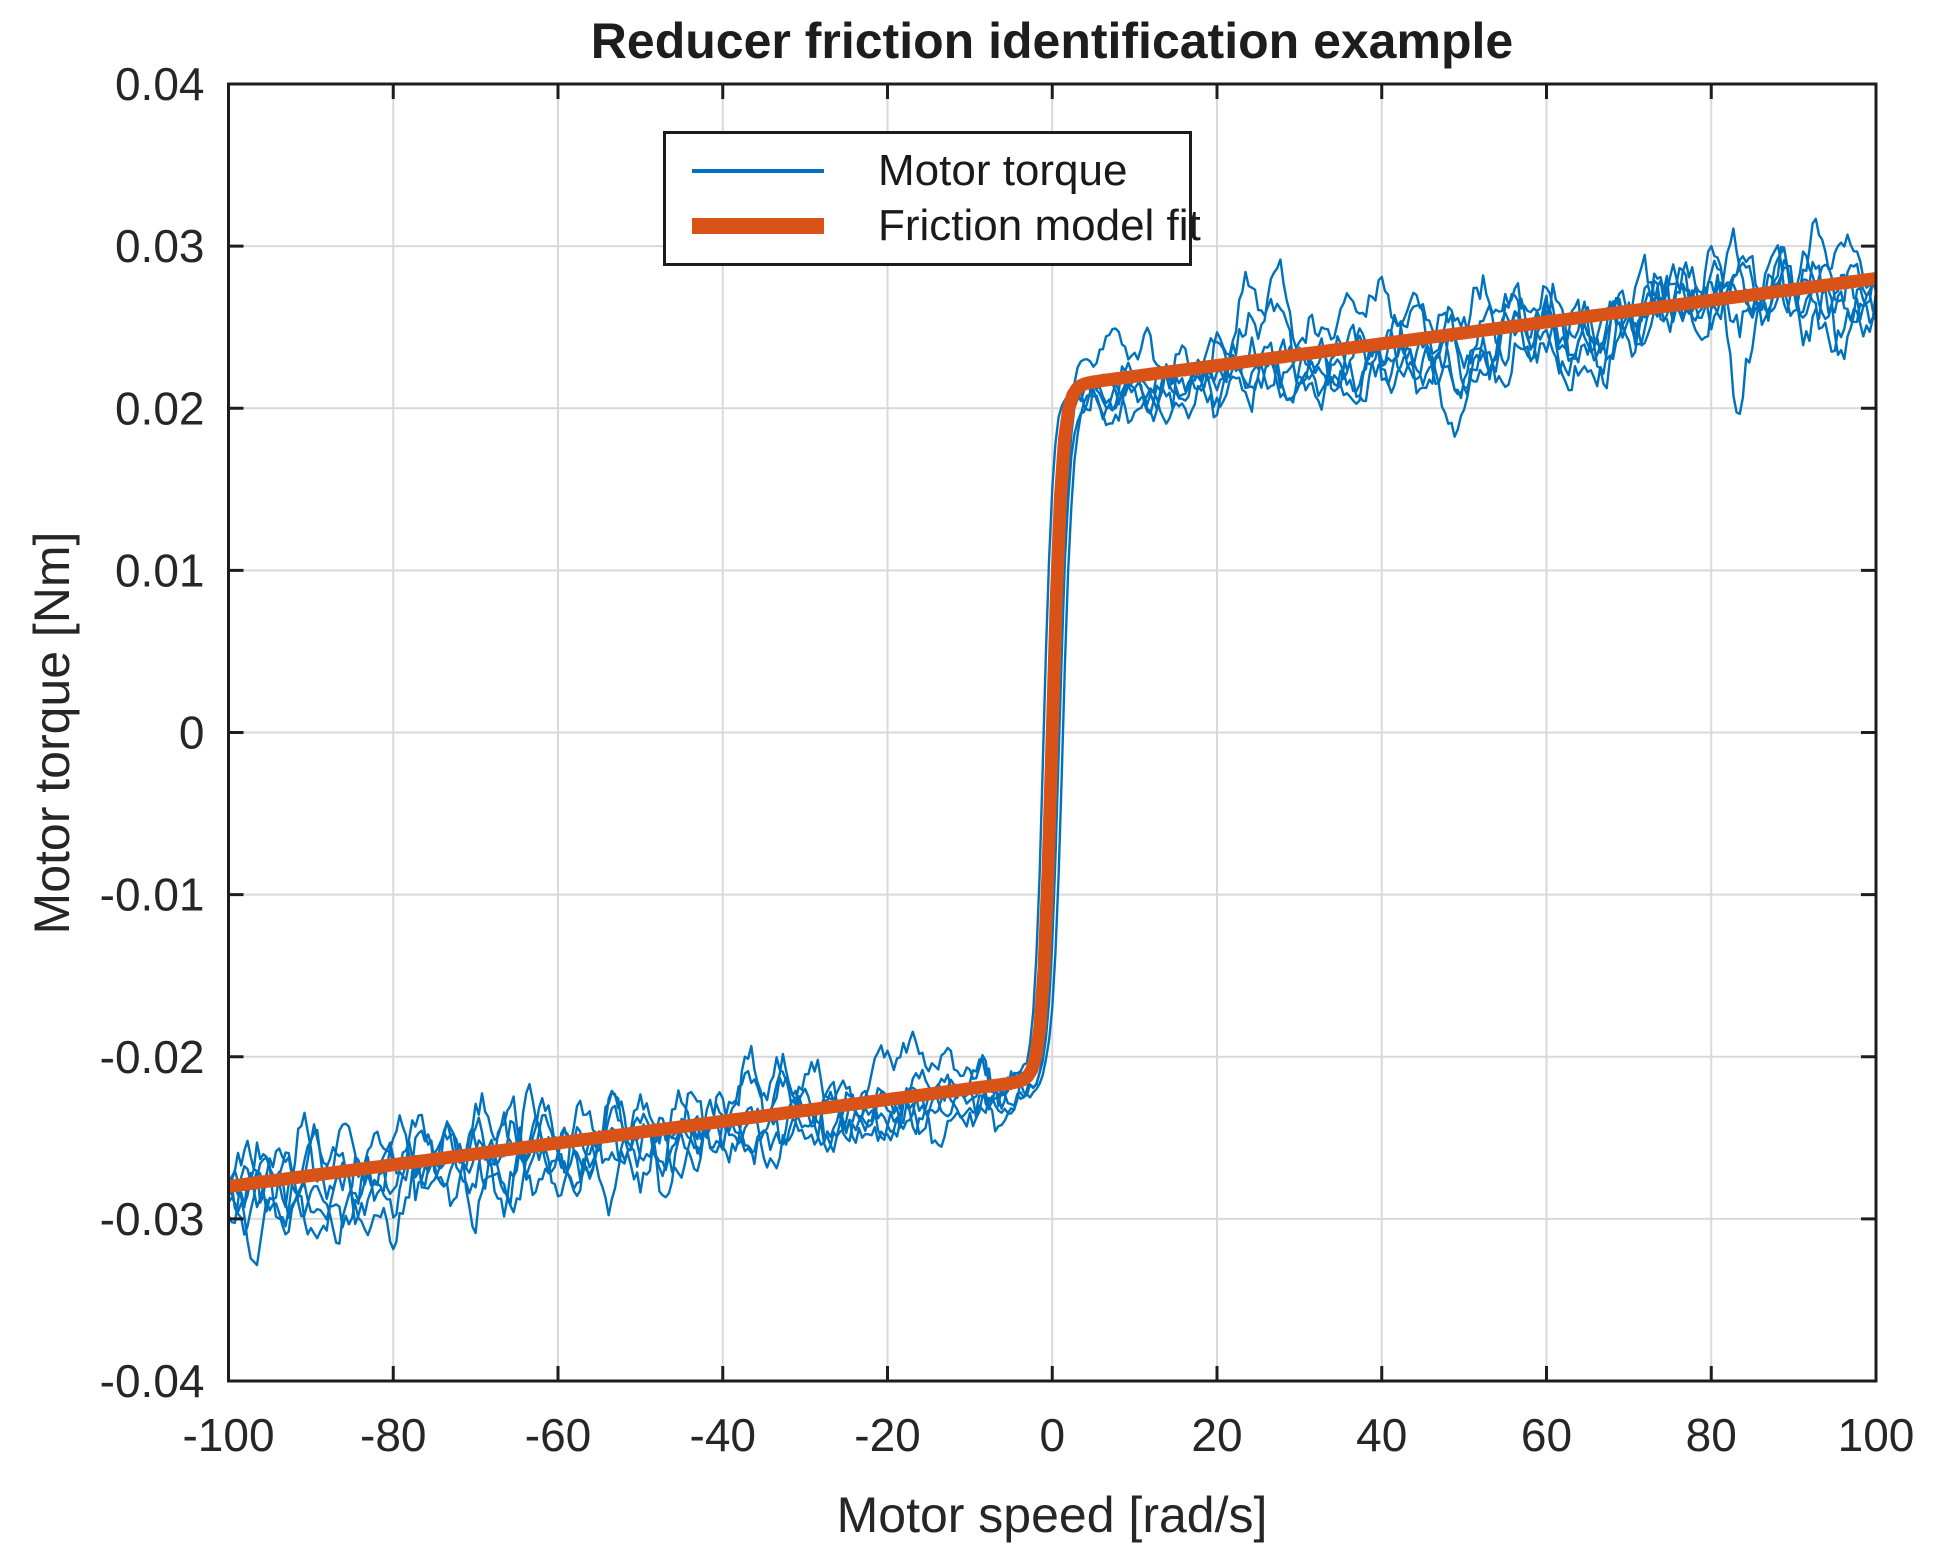 This screenshot has height=1556, width=1940. Describe the element at coordinates (160, 408) in the screenshot. I see `y-tick-label: 0.02` at that location.